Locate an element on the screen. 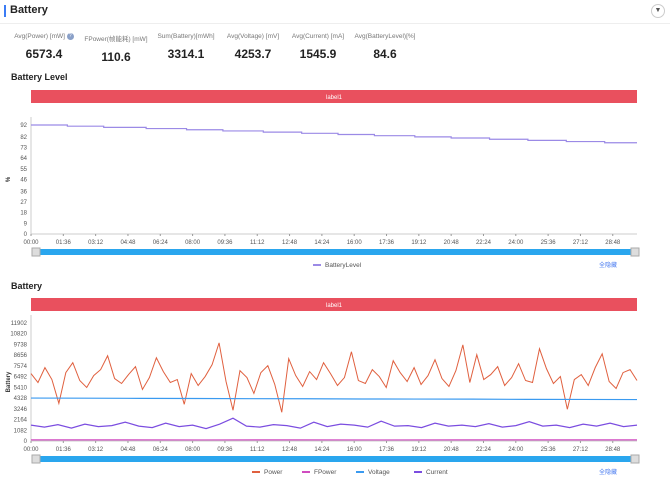 The image size is (670, 490). help-icon: ? is located at coordinates (70, 36).